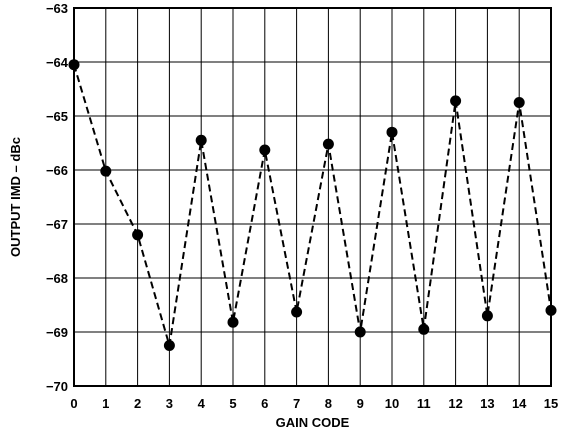 This screenshot has height=437, width=561. I want to click on x-tick-label: 14, so click(519, 403).